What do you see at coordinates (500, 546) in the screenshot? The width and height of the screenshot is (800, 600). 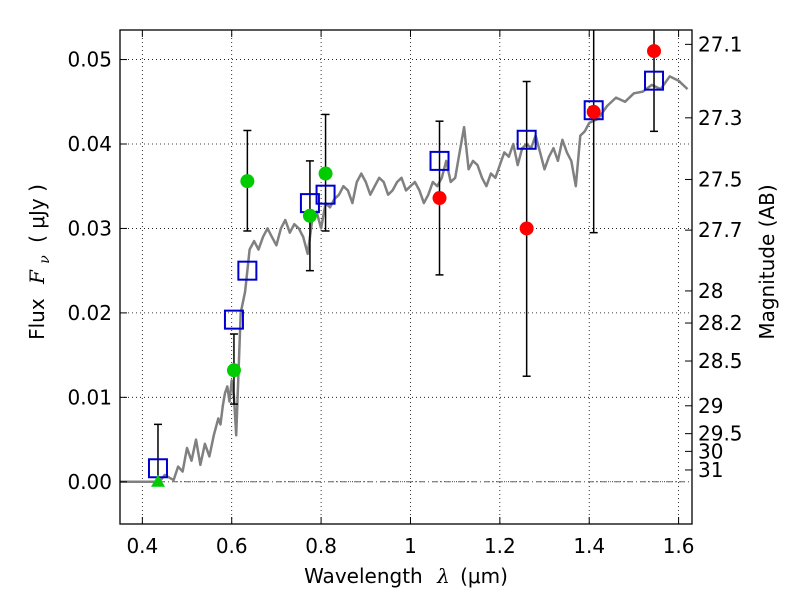 I see `x-tick-label: 1.2` at bounding box center [500, 546].